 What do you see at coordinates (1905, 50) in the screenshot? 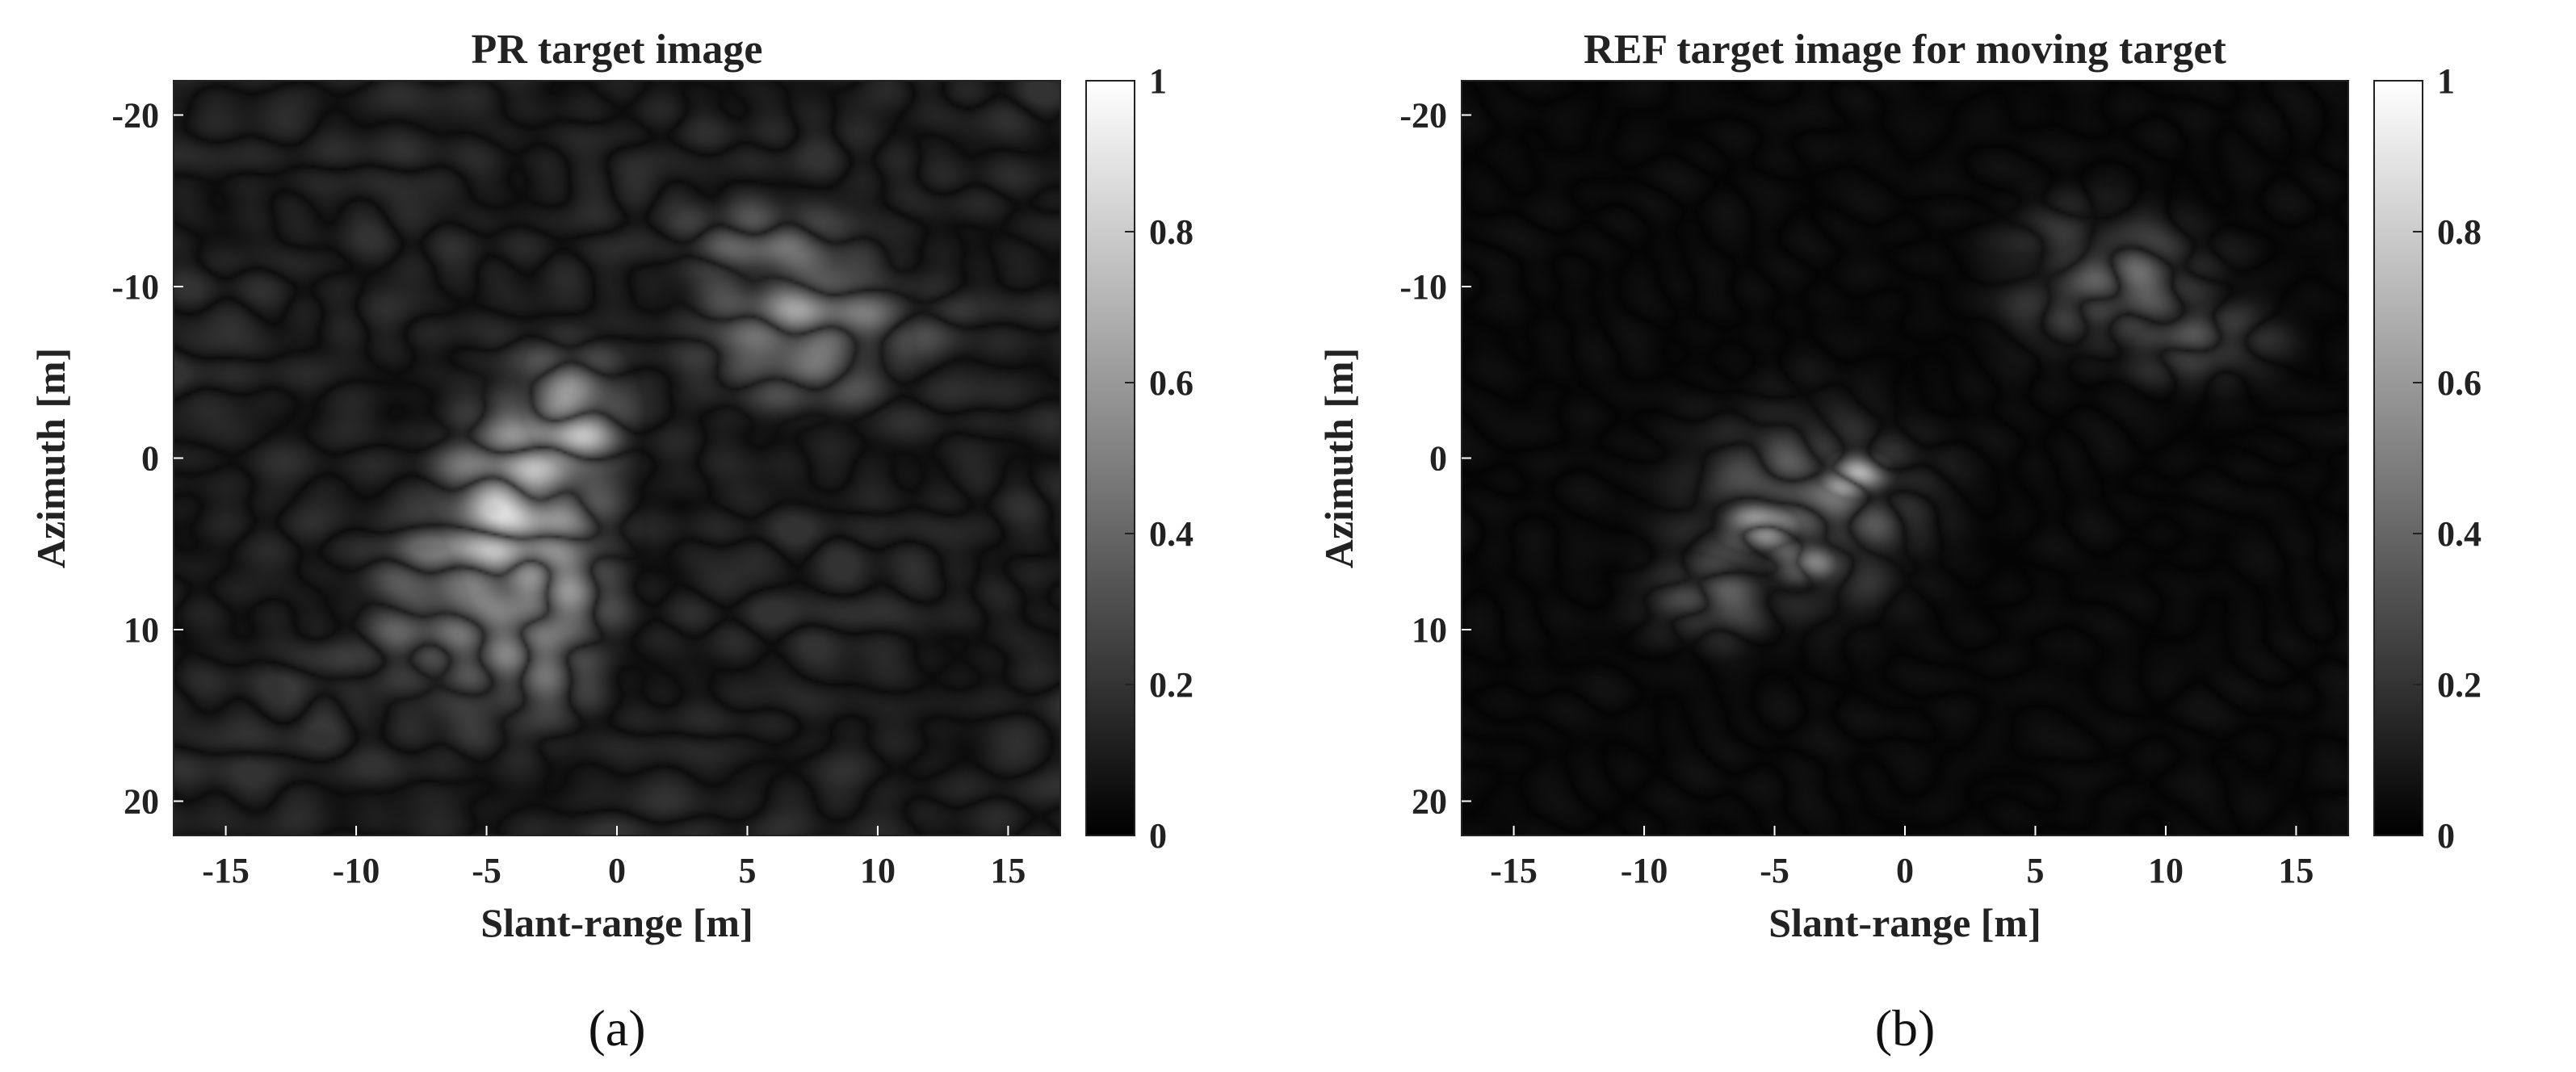
I see `chart-title: REF target image for moving target` at bounding box center [1905, 50].